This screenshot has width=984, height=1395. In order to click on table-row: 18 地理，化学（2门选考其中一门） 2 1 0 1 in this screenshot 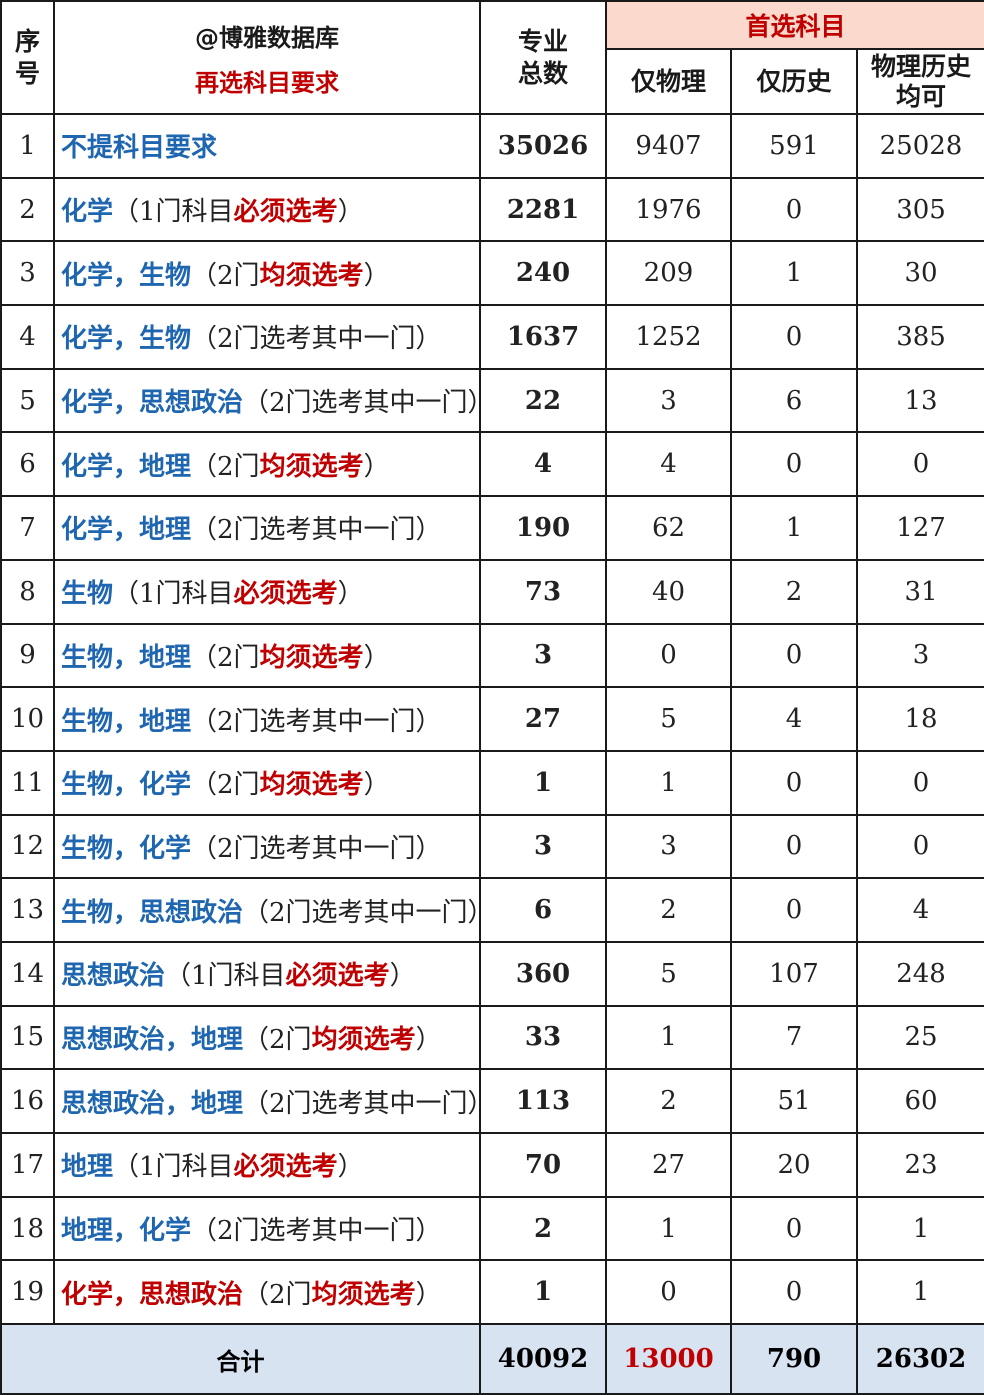, I will do `click(492, 1228)`.